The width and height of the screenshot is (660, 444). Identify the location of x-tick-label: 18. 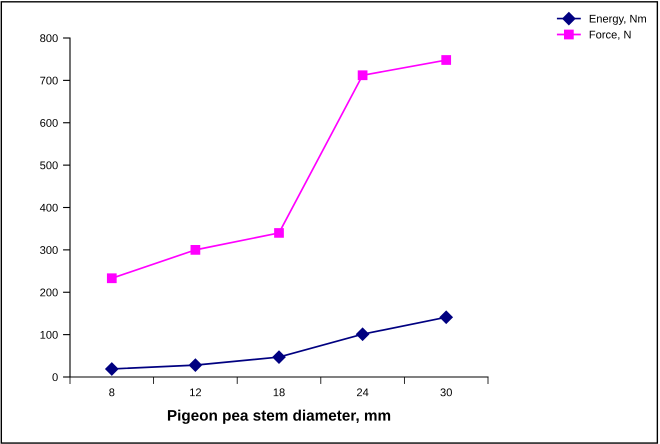
(279, 392).